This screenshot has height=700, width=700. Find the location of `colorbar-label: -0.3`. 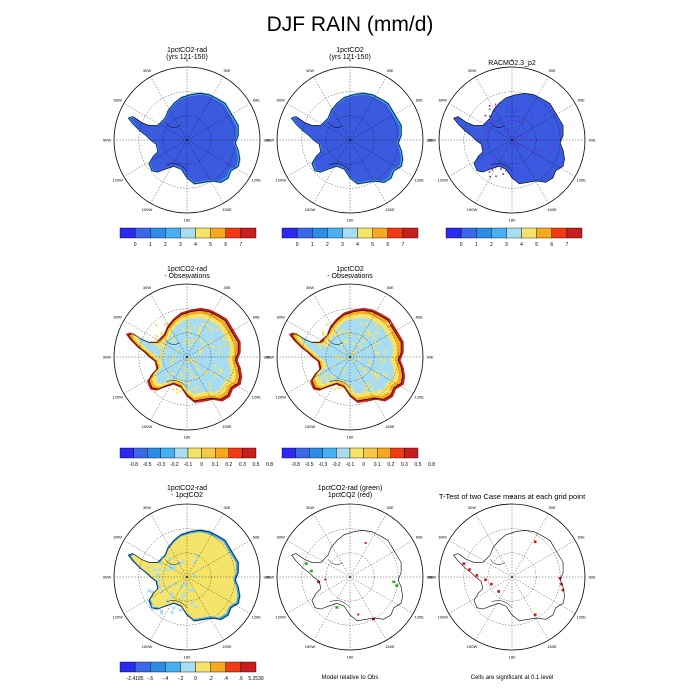

colorbar-label: -0.3 is located at coordinates (160, 465).